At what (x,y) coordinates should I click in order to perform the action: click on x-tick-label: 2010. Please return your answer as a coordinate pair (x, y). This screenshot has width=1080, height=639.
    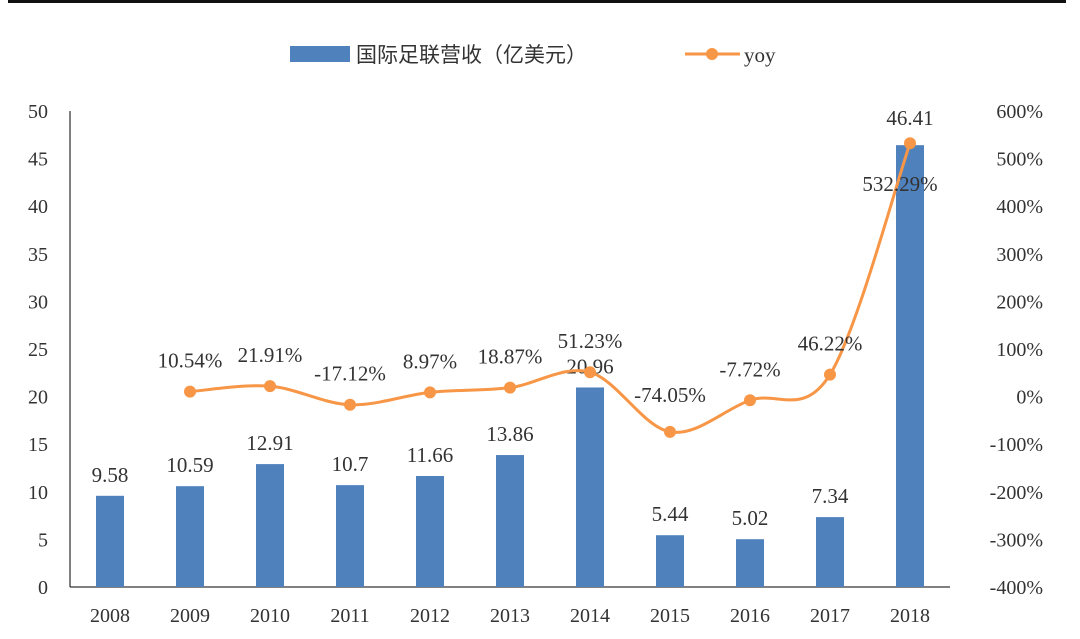
    Looking at the image, I should click on (270, 616).